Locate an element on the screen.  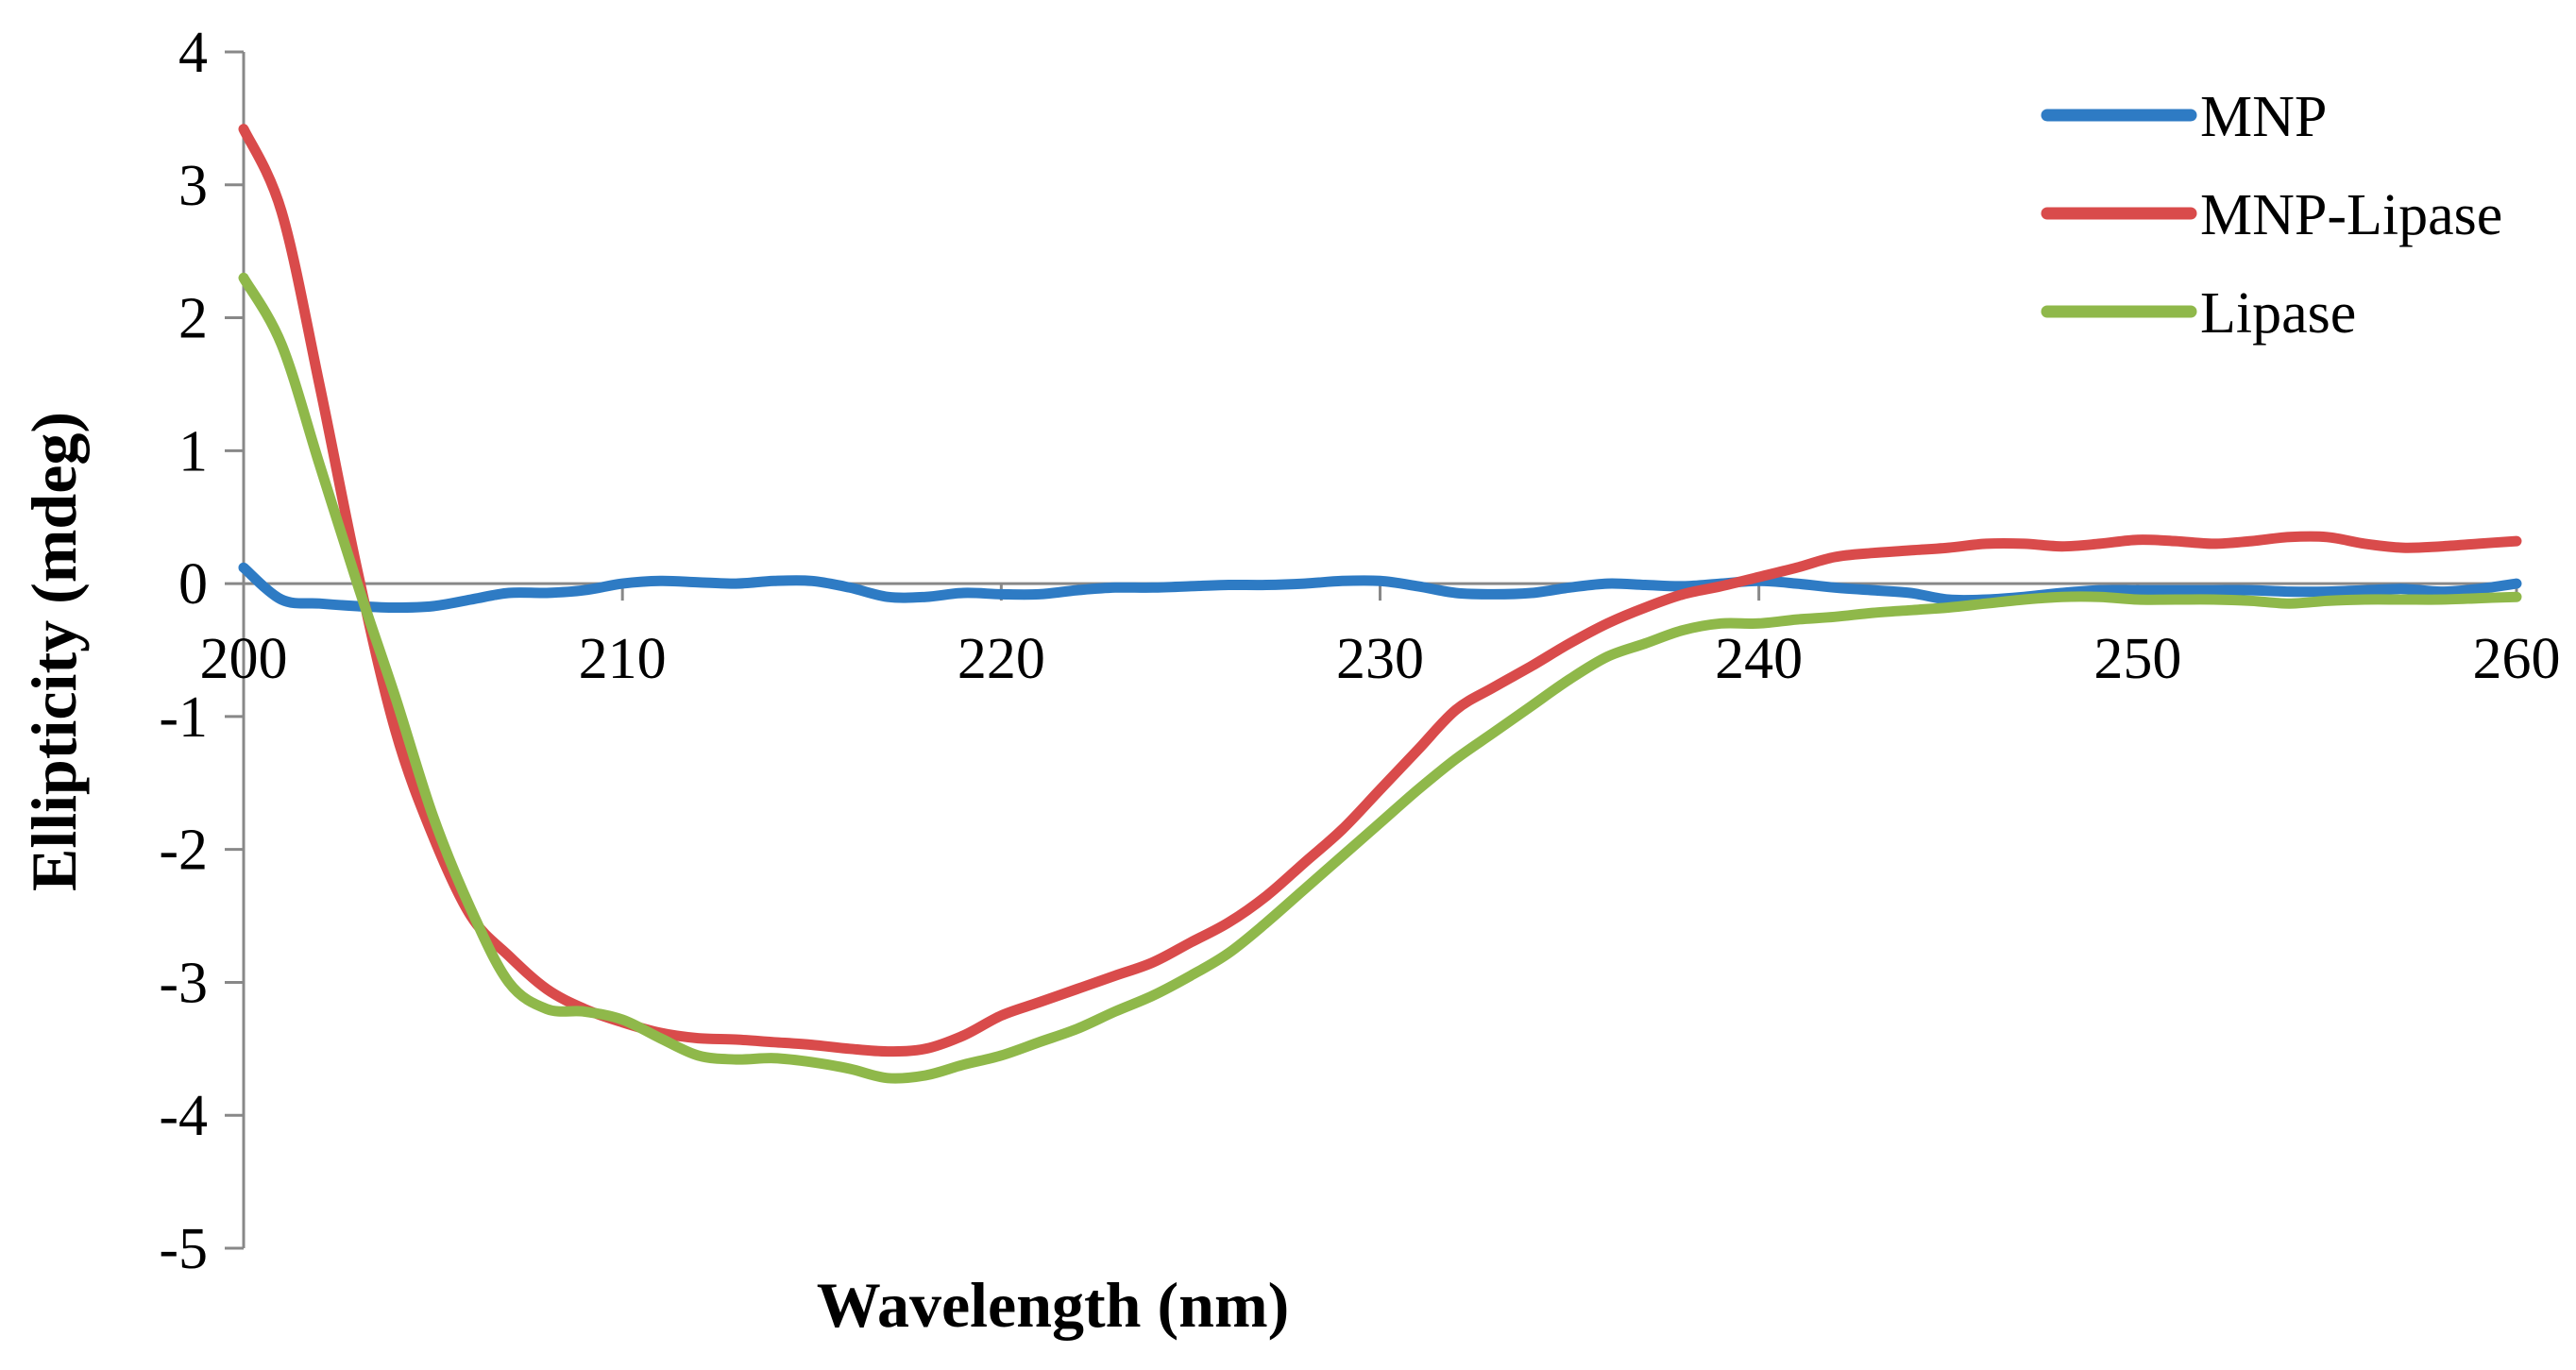
y-axis-title: Ellipticity (mdeg) is located at coordinates (54, 651).